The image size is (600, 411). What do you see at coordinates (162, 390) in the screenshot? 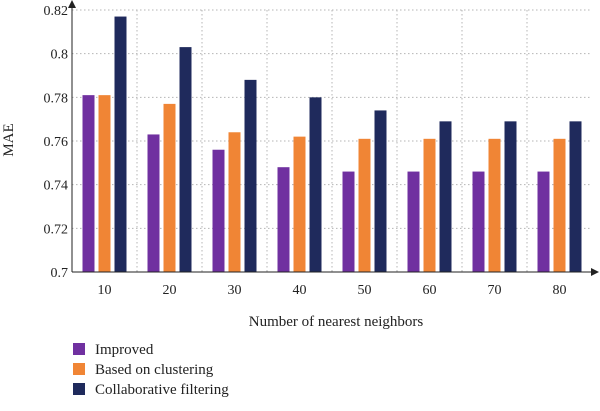
I see `legend-label: Collaborative filtering` at bounding box center [162, 390].